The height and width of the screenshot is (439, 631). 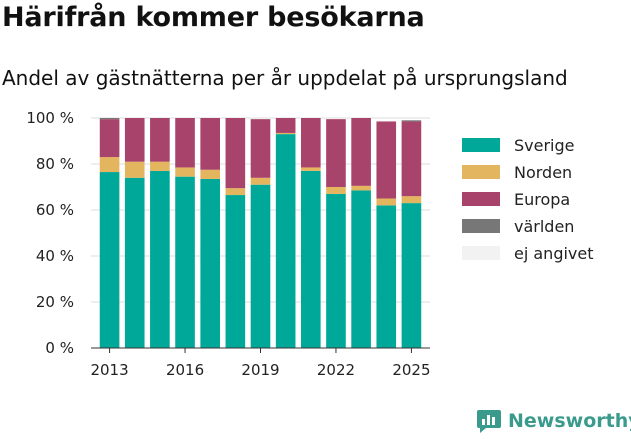 I want to click on y-tick-label: 40 %, so click(x=55, y=256).